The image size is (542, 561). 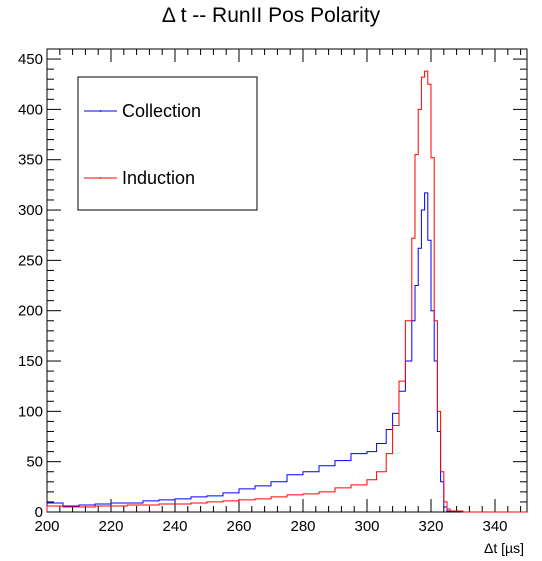 What do you see at coordinates (34, 462) in the screenshot?
I see `y-tick-label: 50` at bounding box center [34, 462].